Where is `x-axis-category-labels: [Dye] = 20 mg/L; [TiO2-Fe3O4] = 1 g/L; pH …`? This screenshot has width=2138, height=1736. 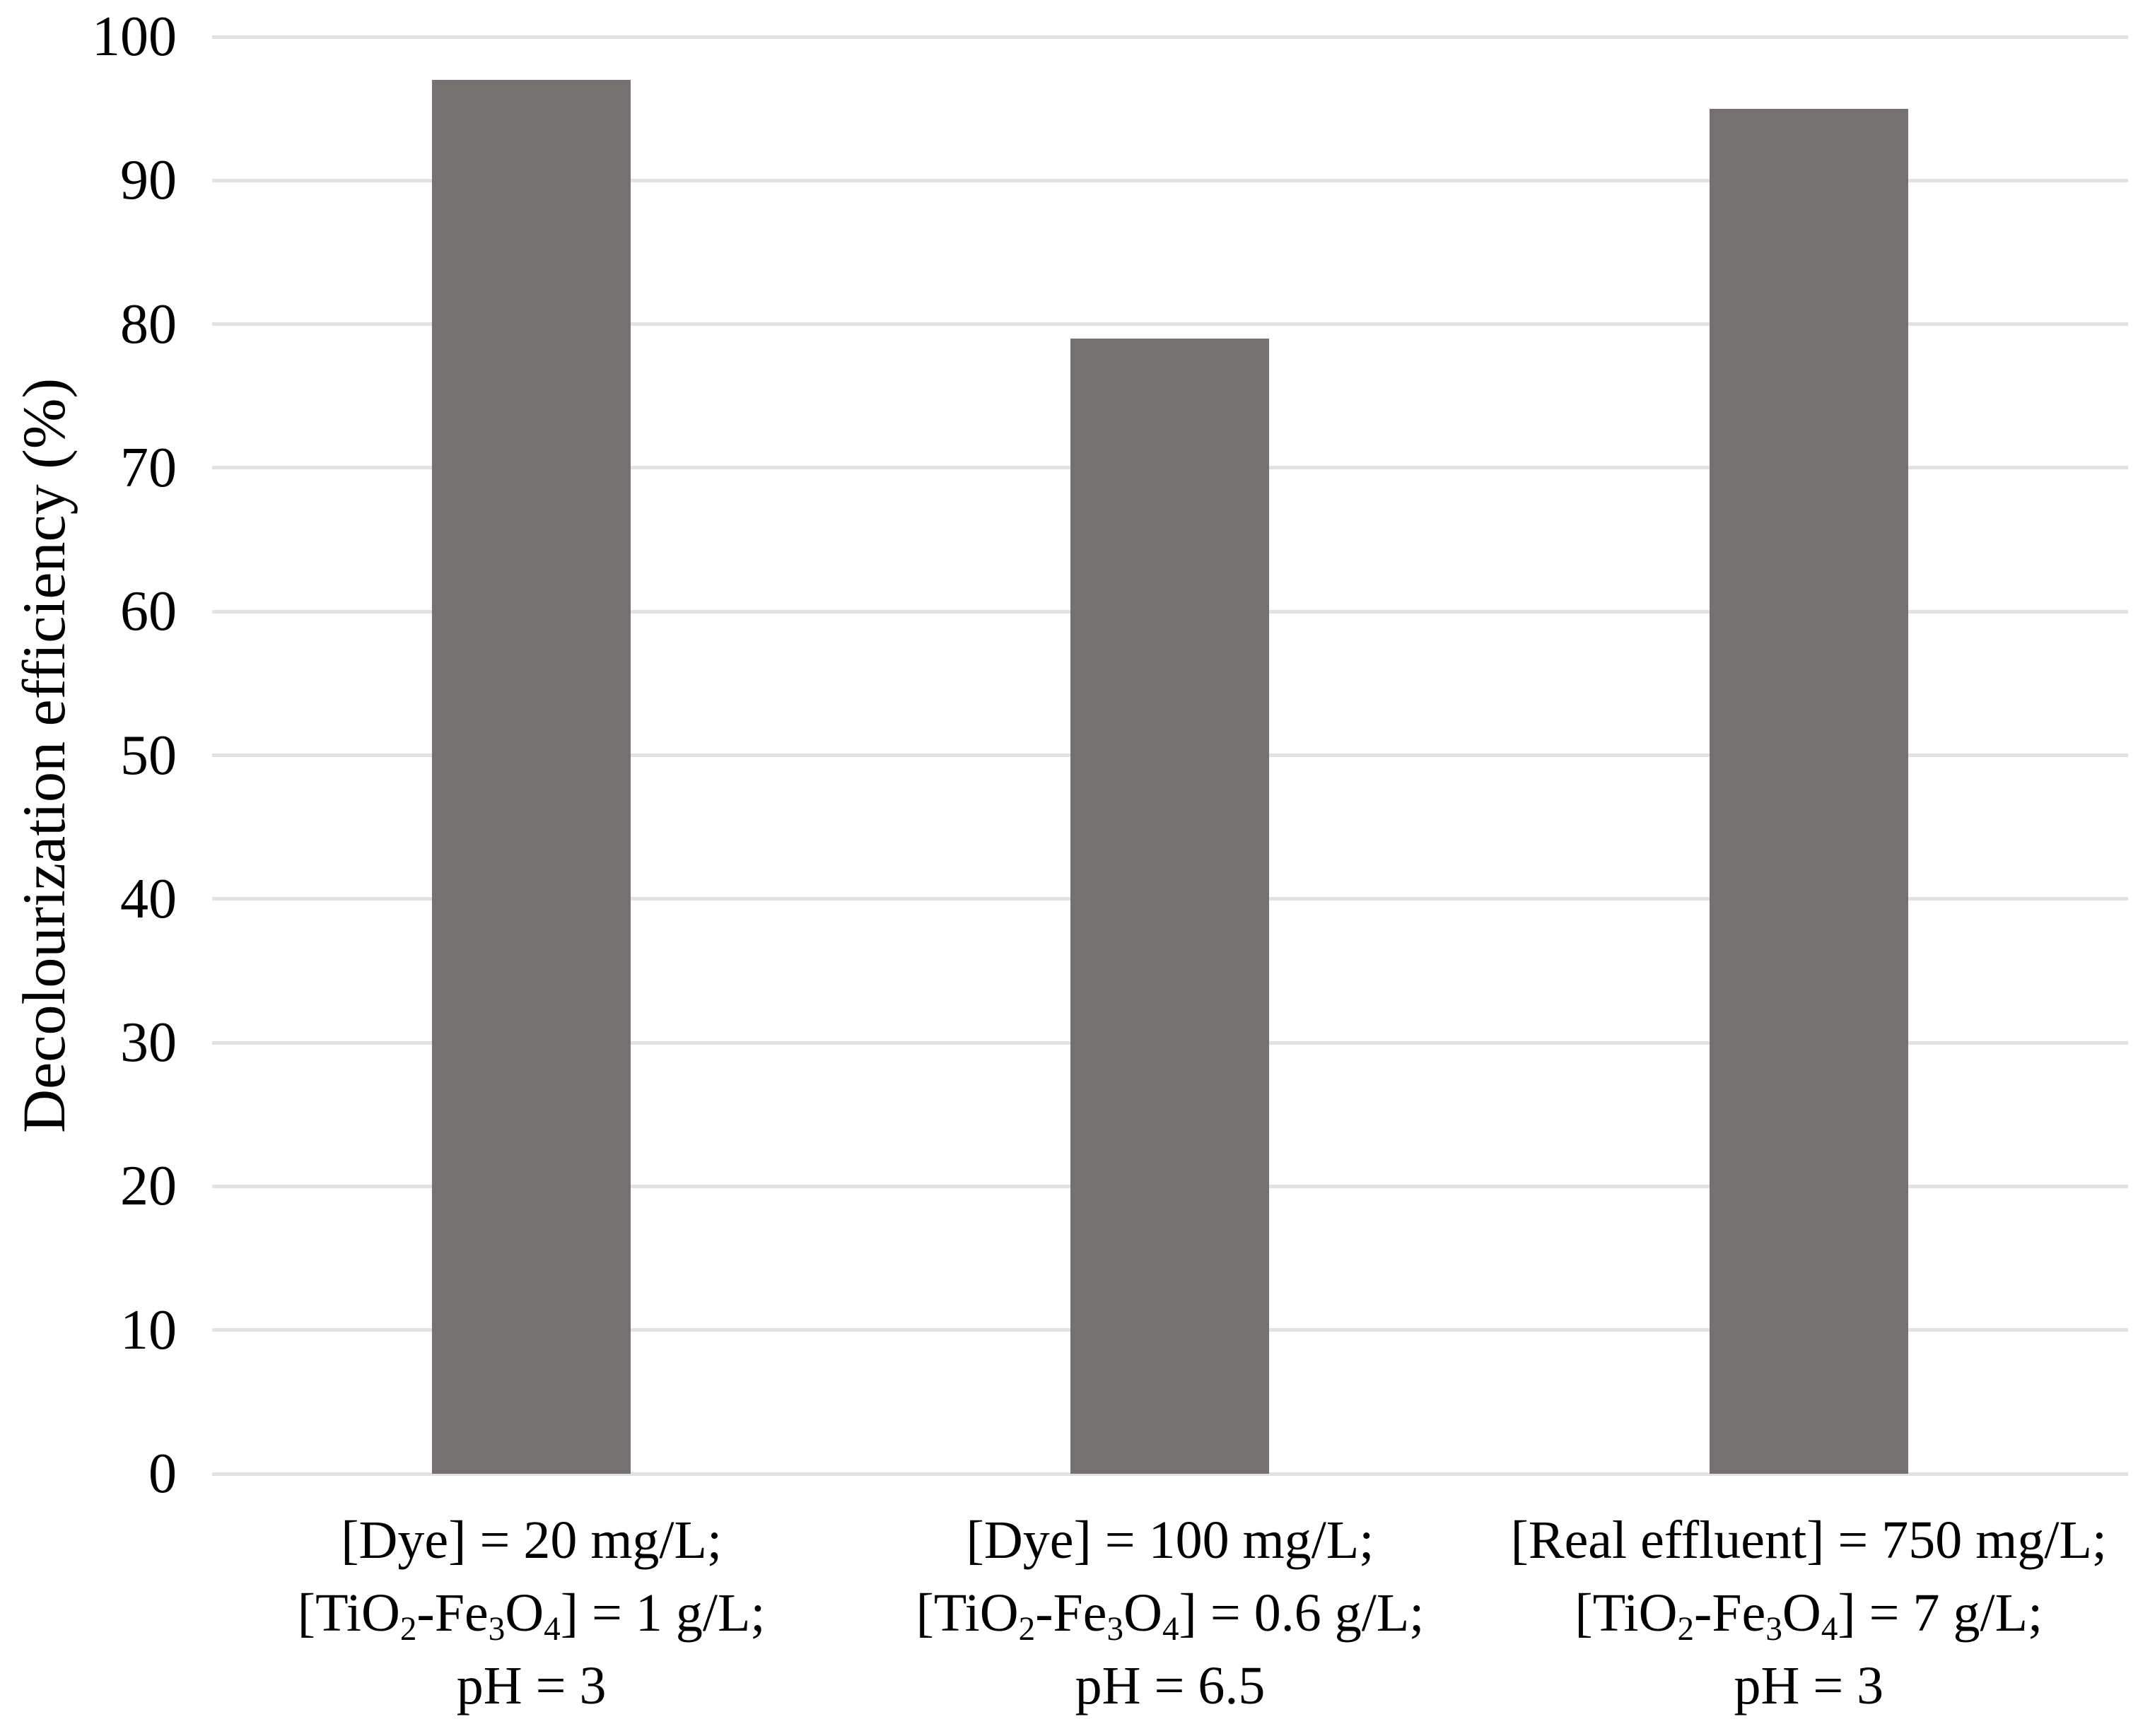
x-axis-category-labels: [Dye] = 20 mg/L; [TiO2-Fe3O4] = 1 g/L; pH … is located at coordinates (1170, 1613).